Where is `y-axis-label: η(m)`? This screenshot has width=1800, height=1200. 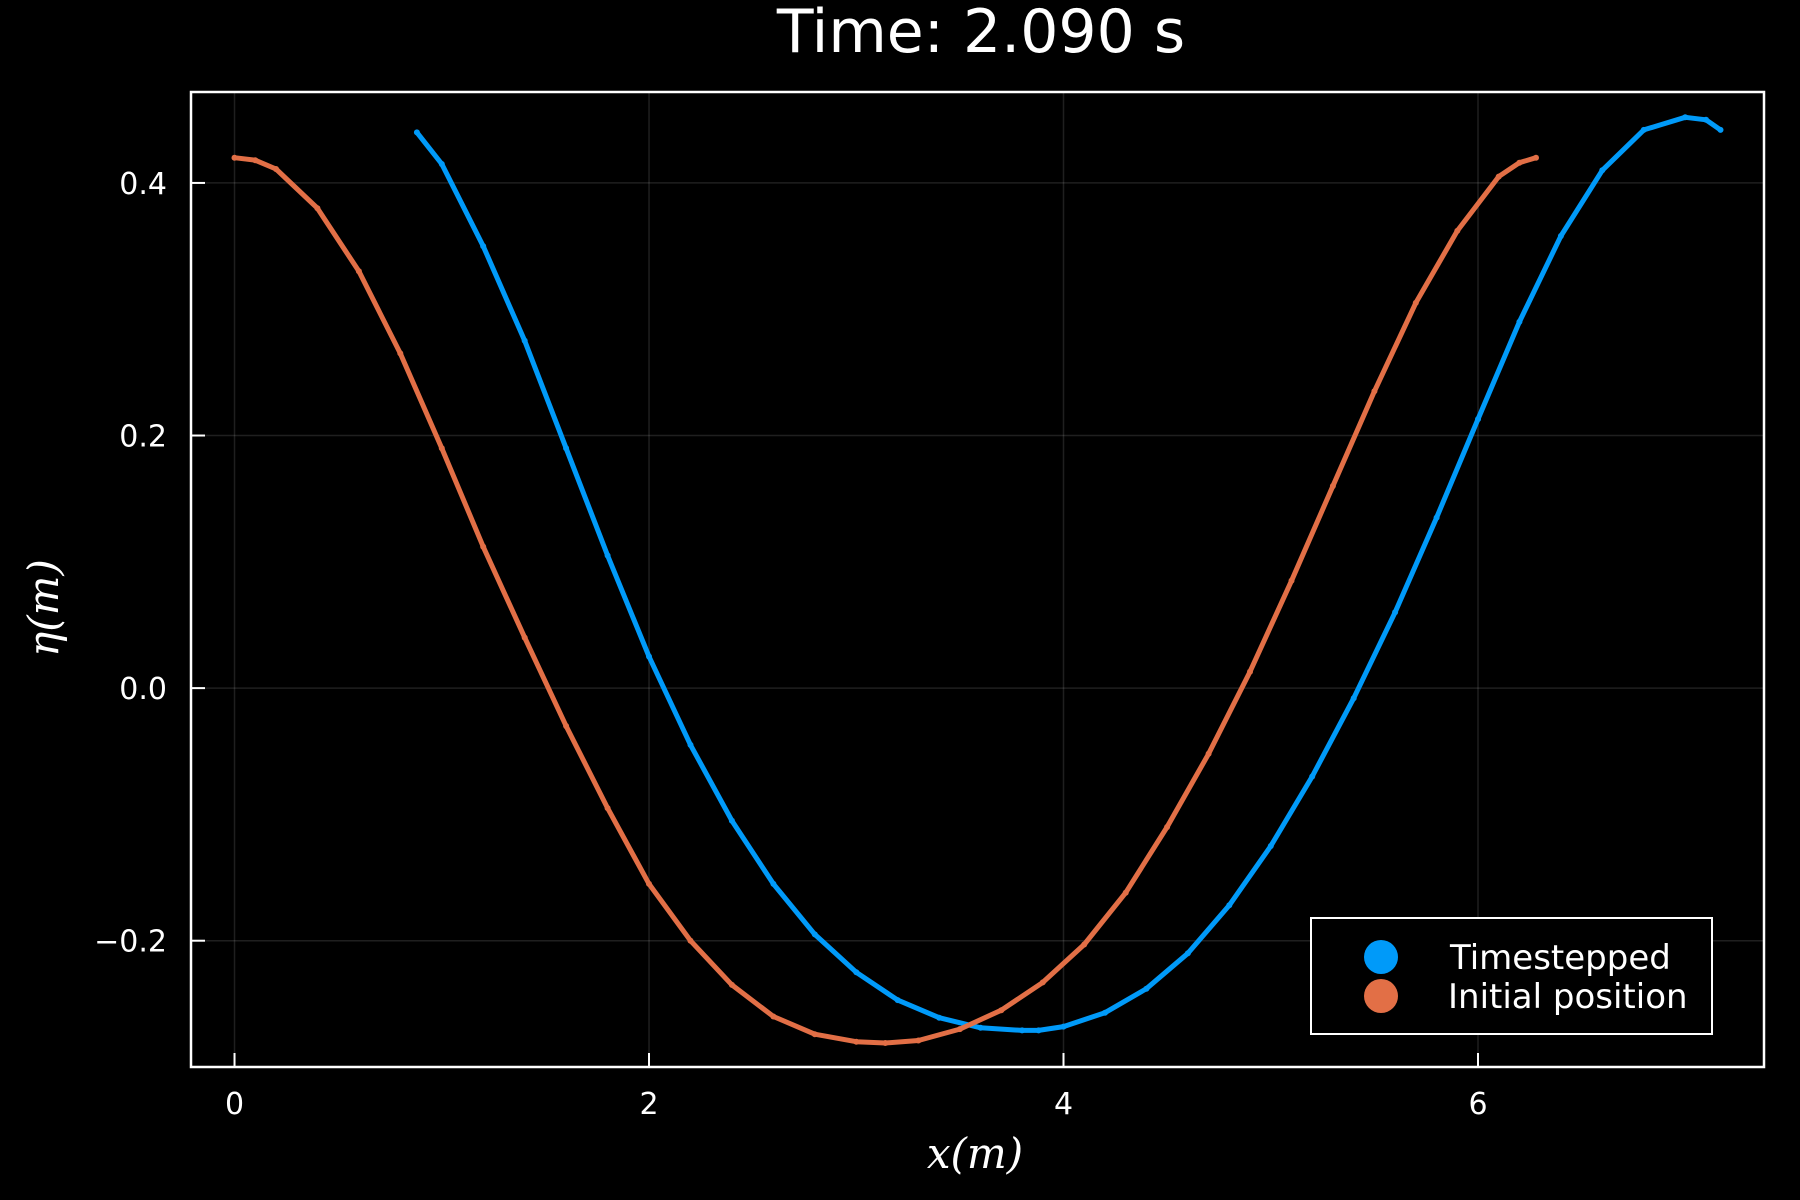
y-axis-label: η(m) is located at coordinates (43, 608).